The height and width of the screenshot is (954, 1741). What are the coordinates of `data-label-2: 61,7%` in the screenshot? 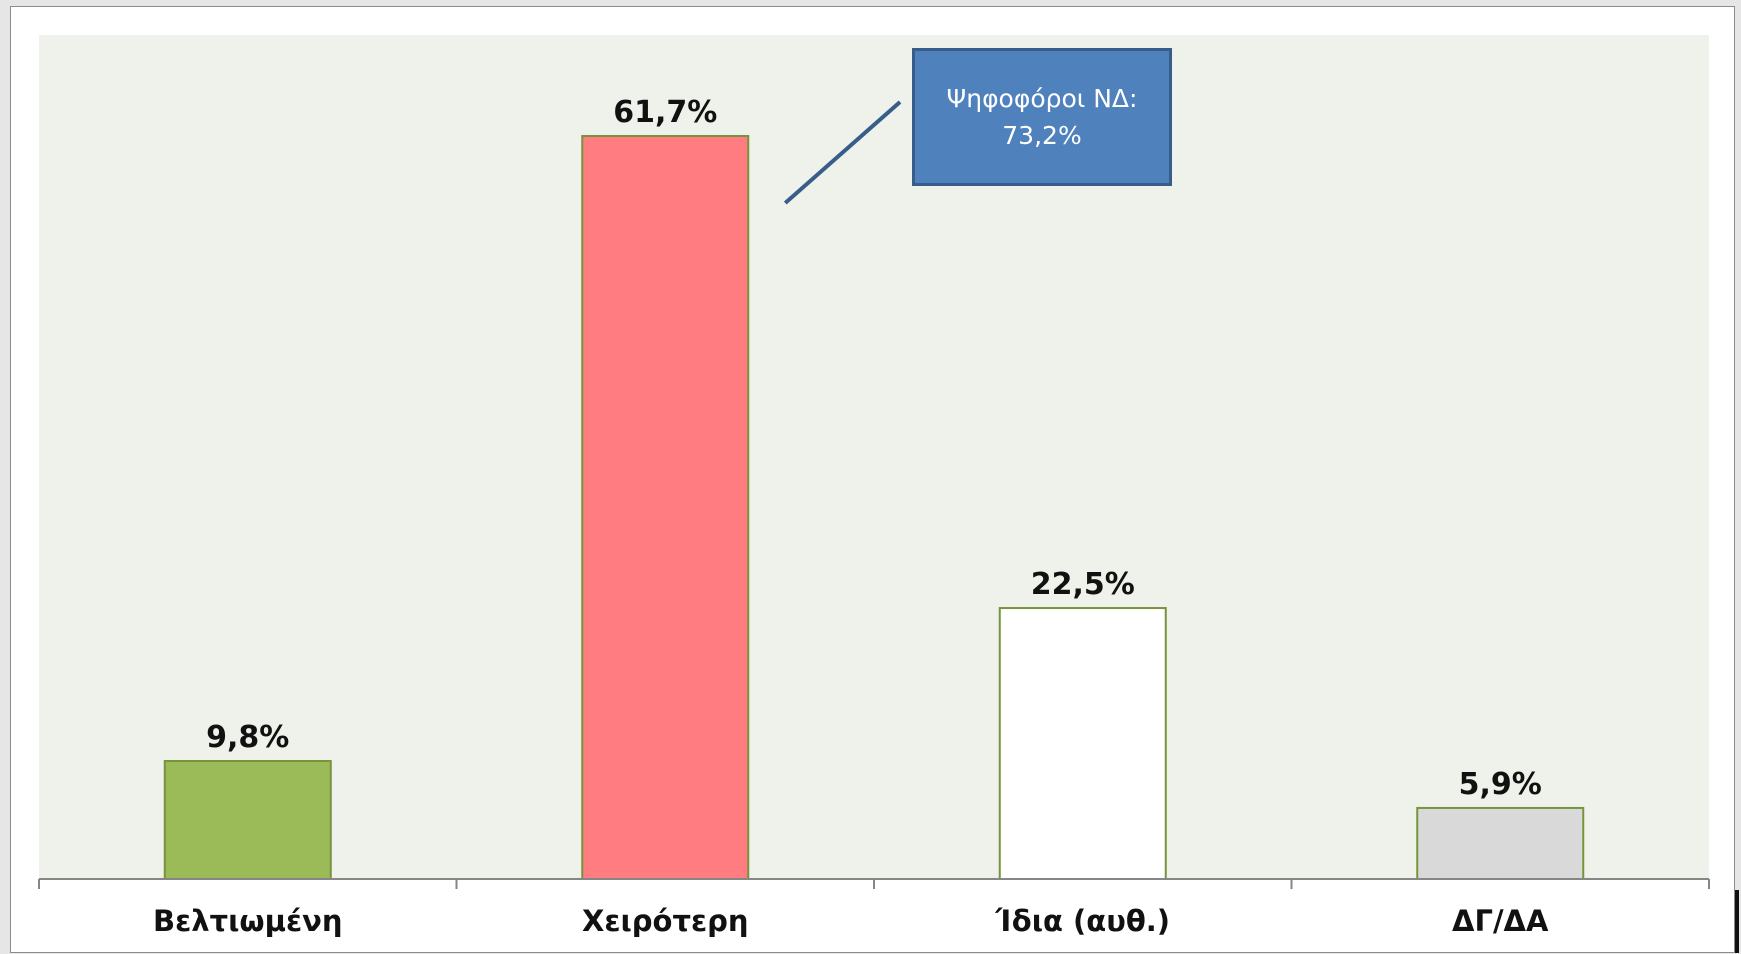 It's located at (665, 112).